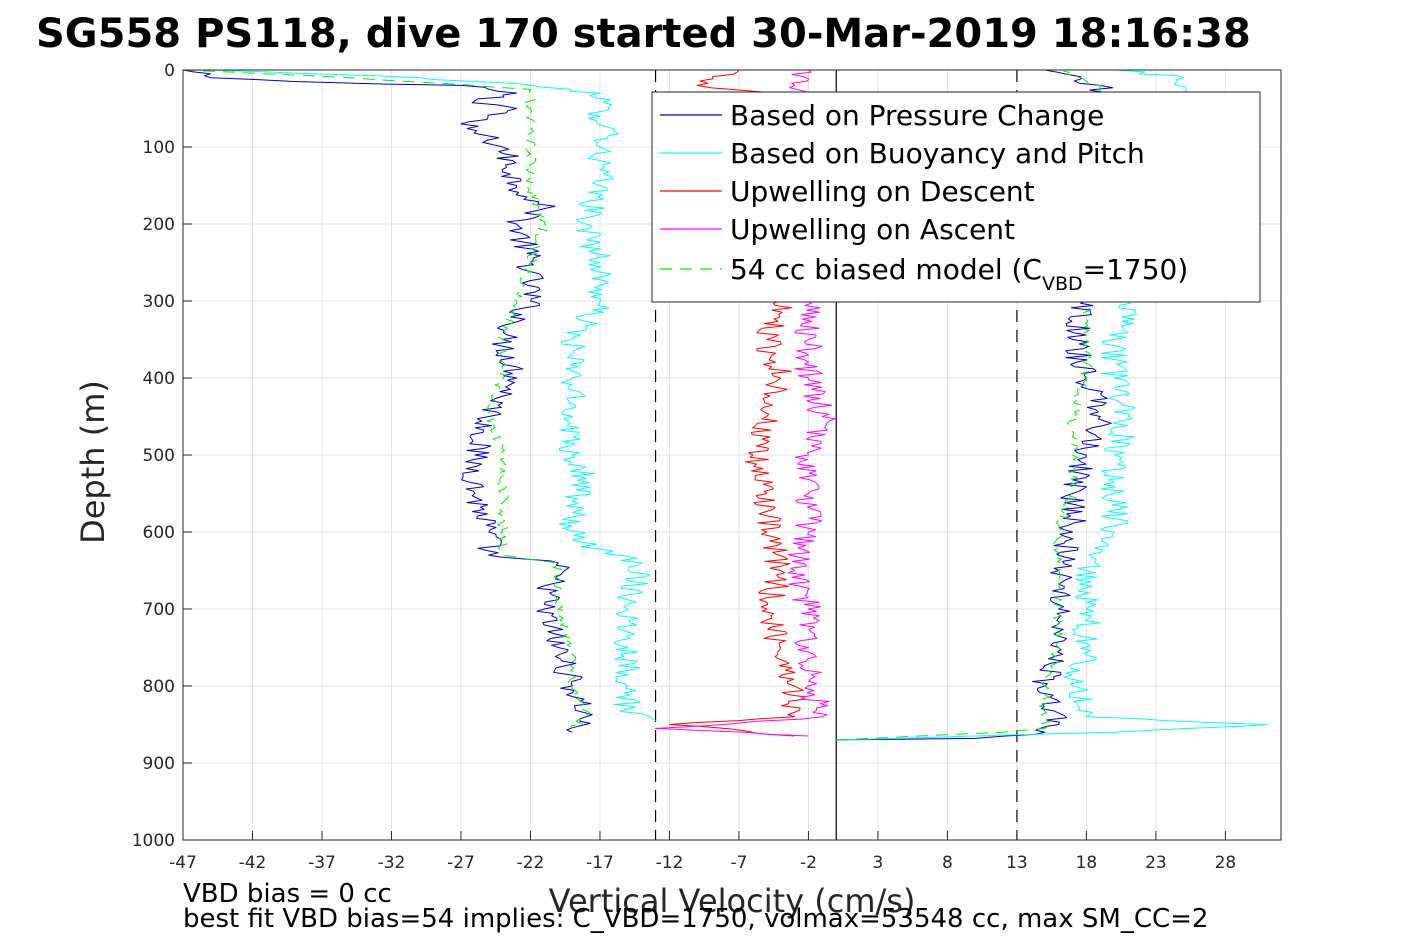  I want to click on x-tick-label: 3, so click(878, 863).